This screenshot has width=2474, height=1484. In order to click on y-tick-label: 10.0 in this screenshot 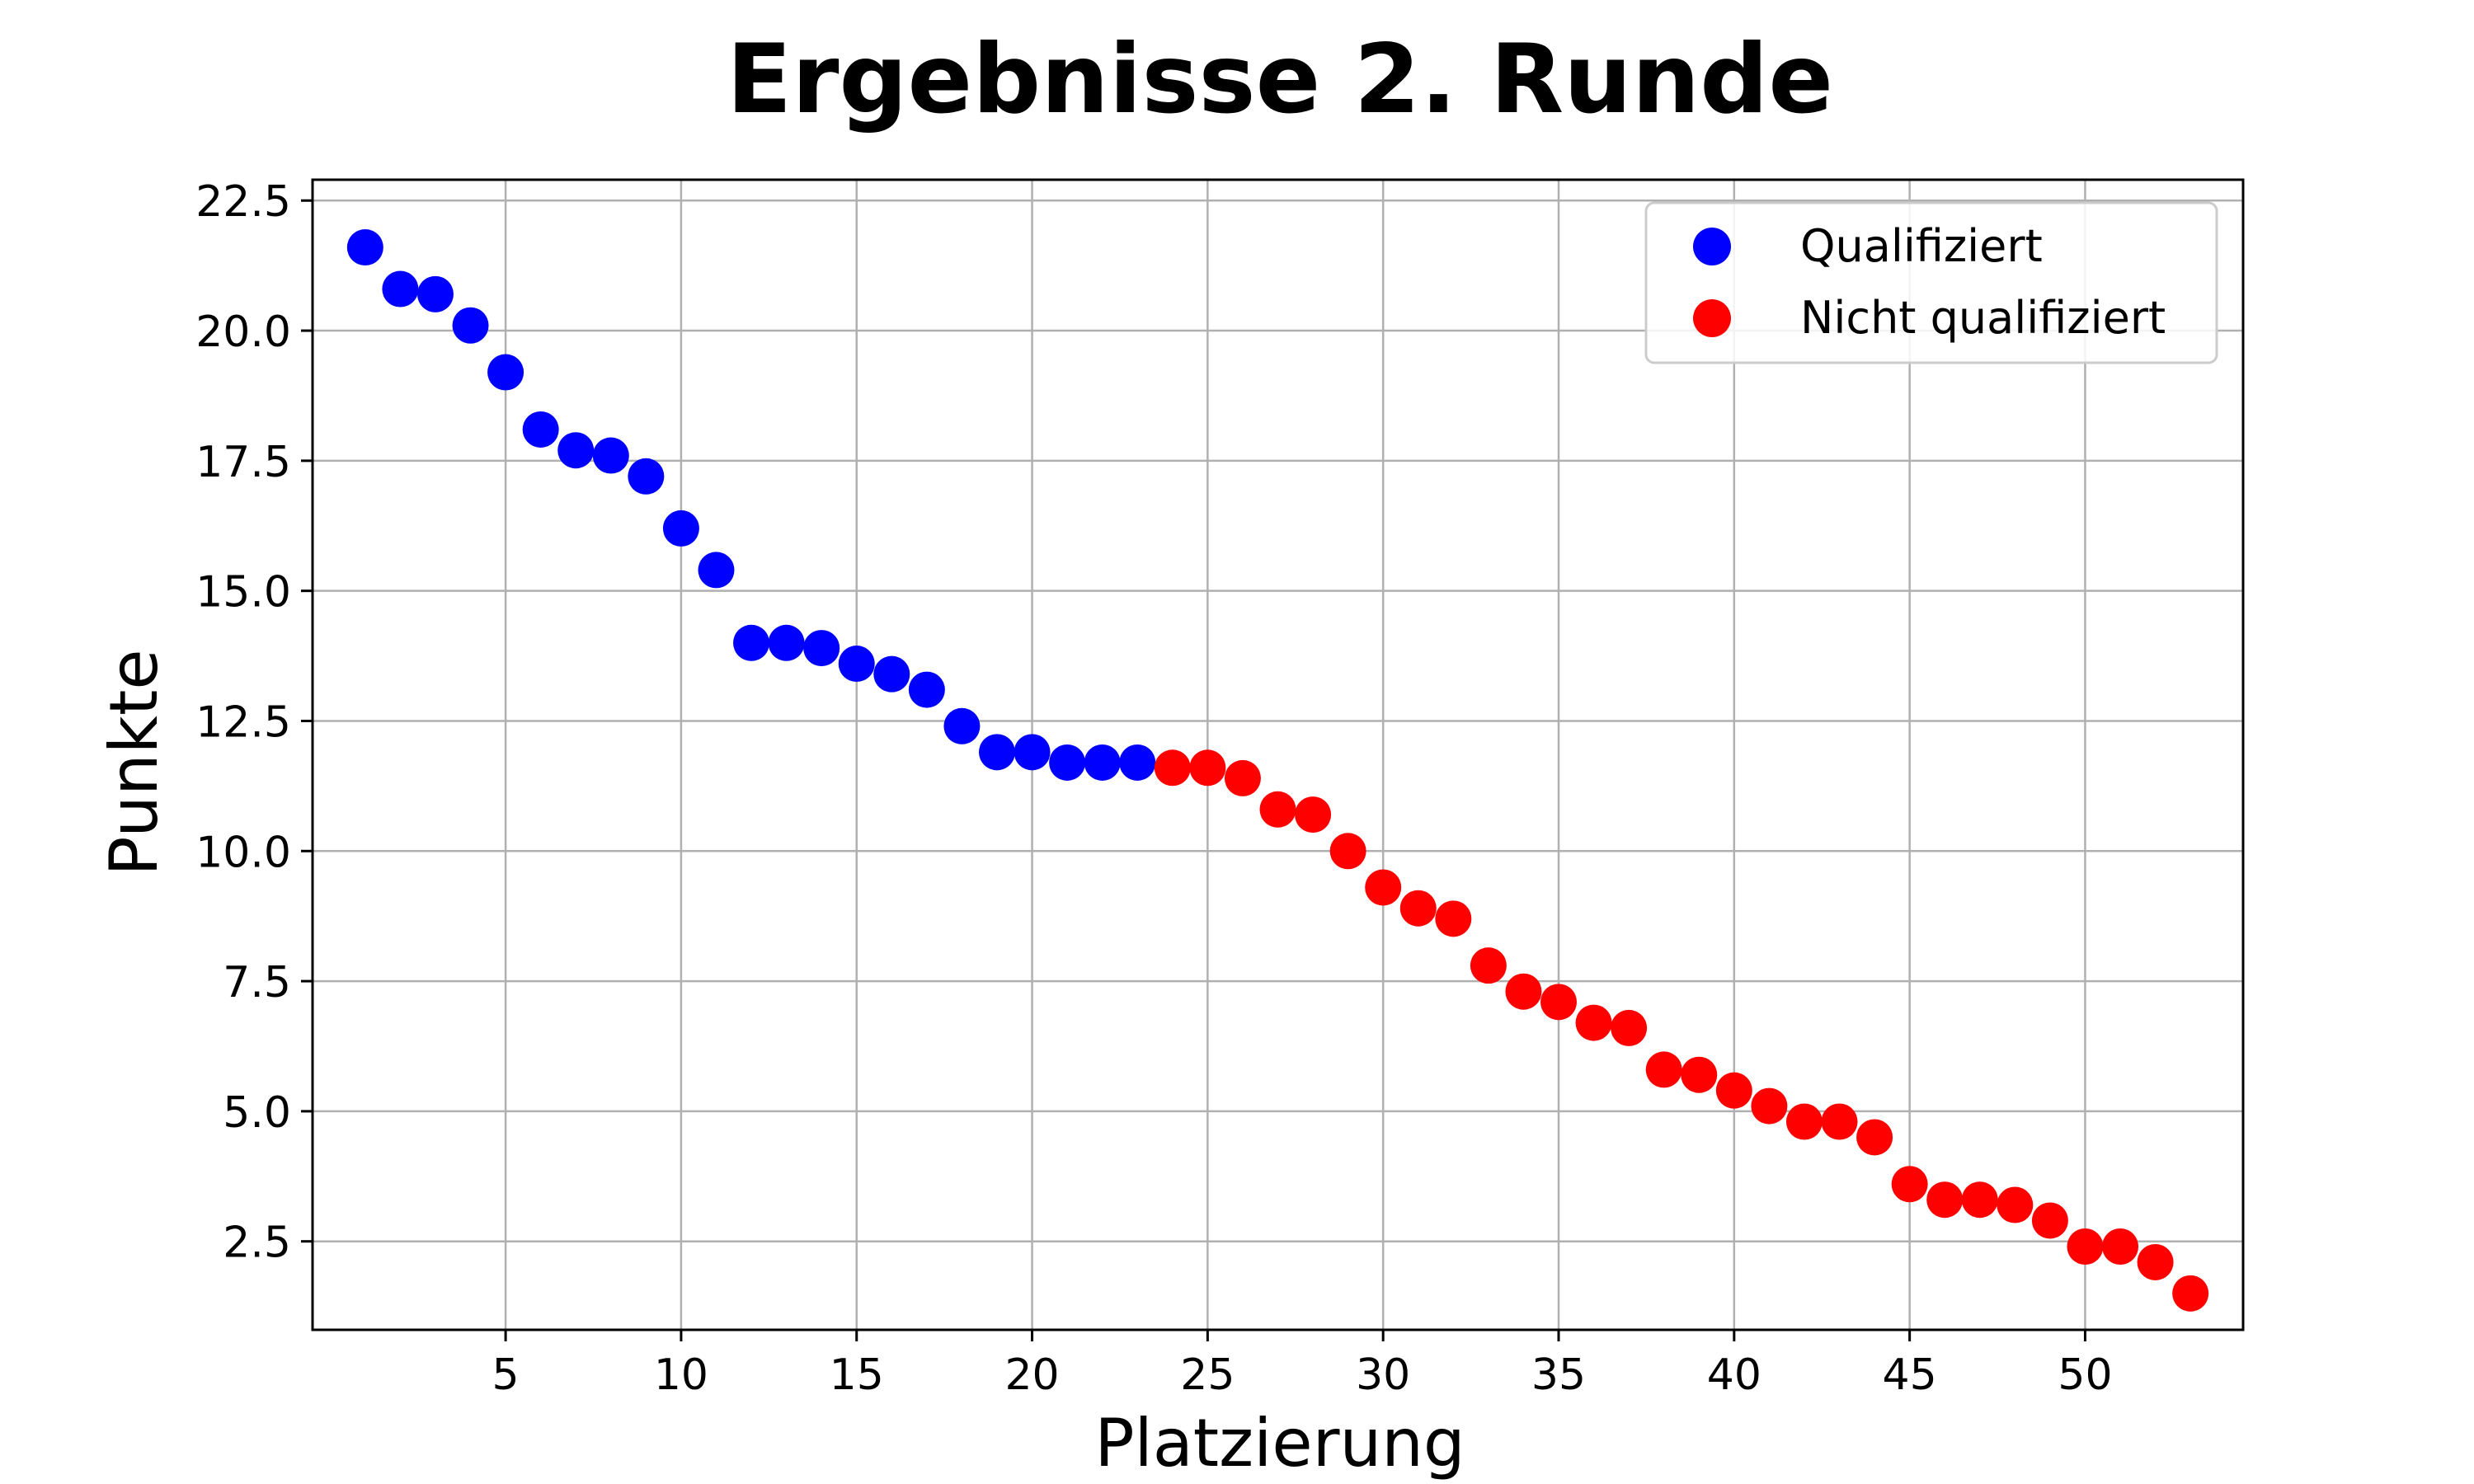, I will do `click(243, 852)`.